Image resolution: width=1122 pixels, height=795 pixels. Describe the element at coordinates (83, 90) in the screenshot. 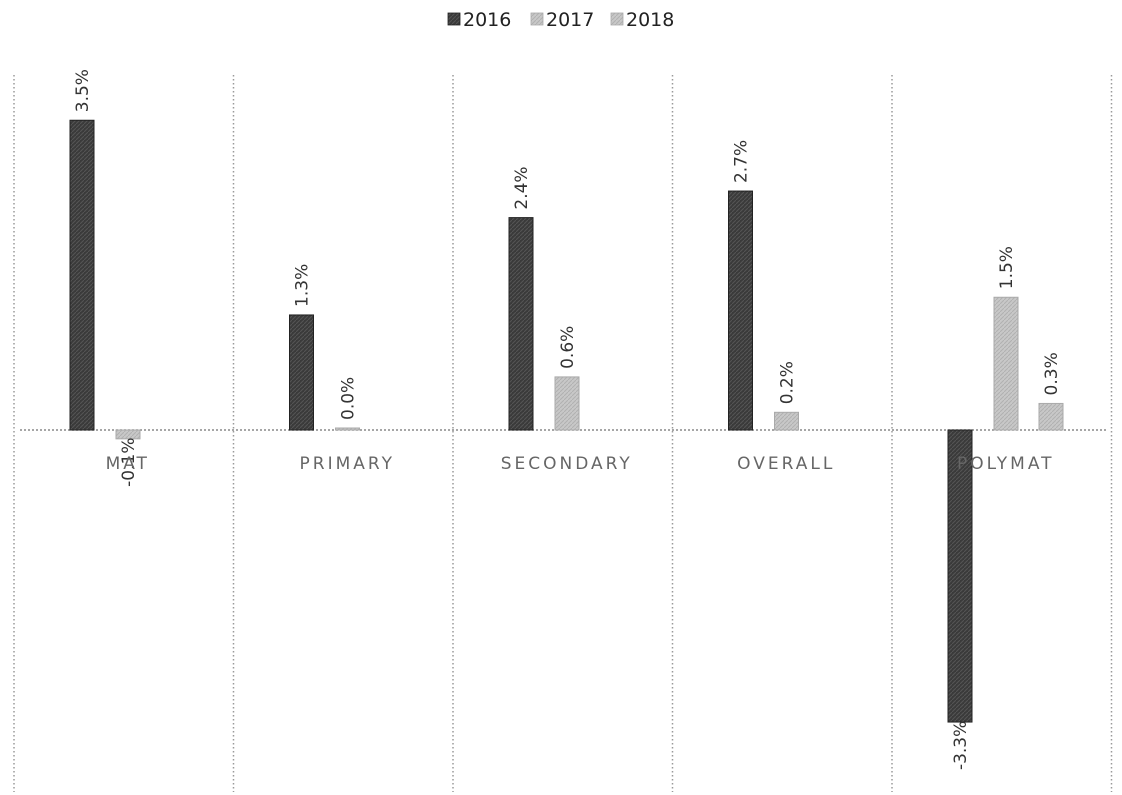

I see `data-label: 3.5%` at that location.